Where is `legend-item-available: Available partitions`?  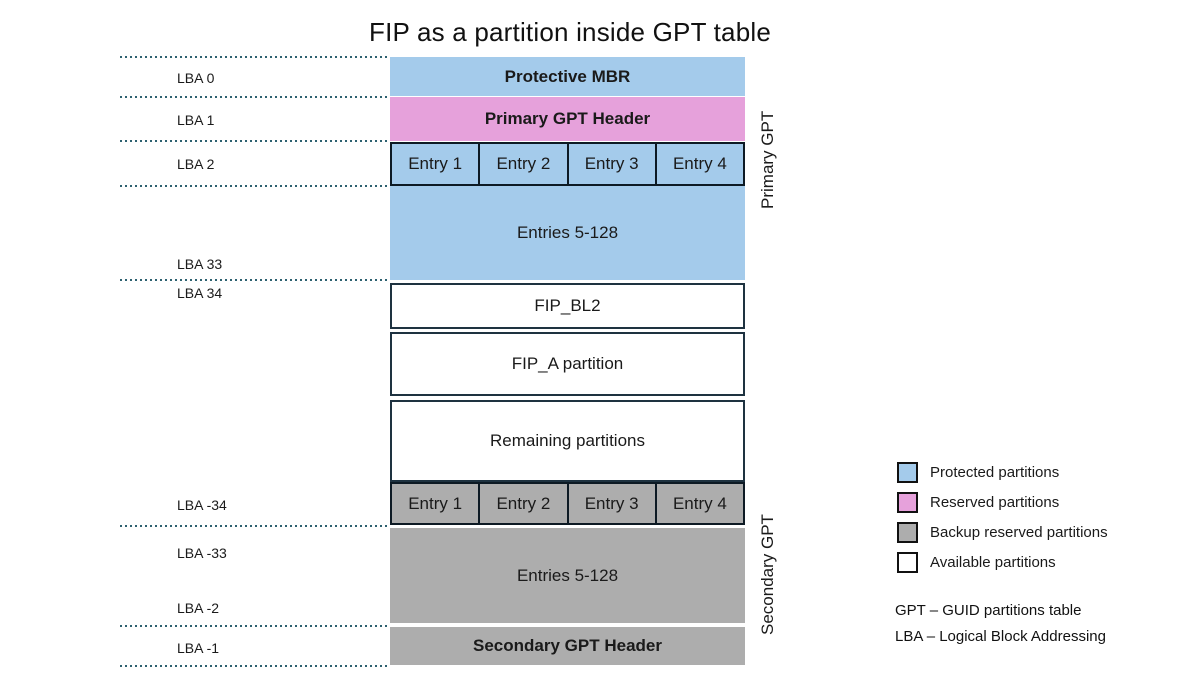 legend-item-available: Available partitions is located at coordinates (976, 562).